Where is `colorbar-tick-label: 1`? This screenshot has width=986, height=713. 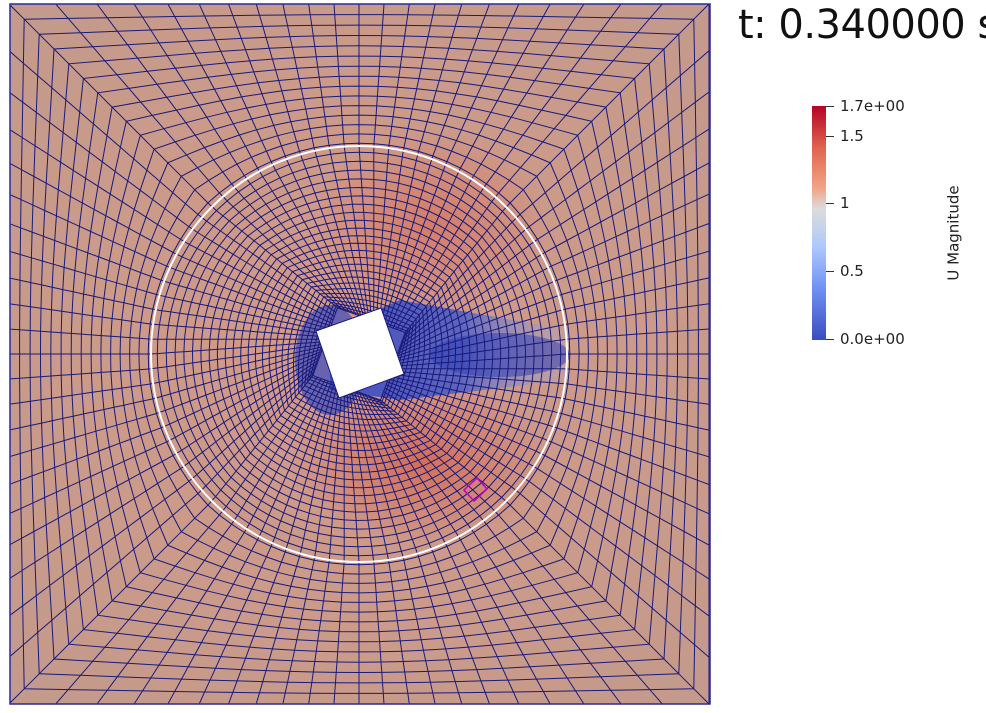
colorbar-tick-label: 1 is located at coordinates (845, 203).